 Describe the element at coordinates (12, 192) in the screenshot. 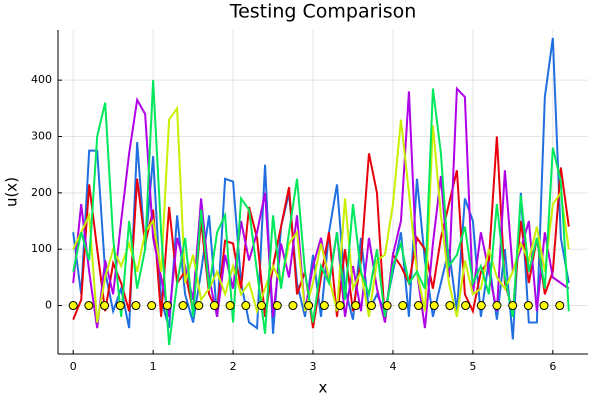

I see `y-axis-label: u(x)` at that location.